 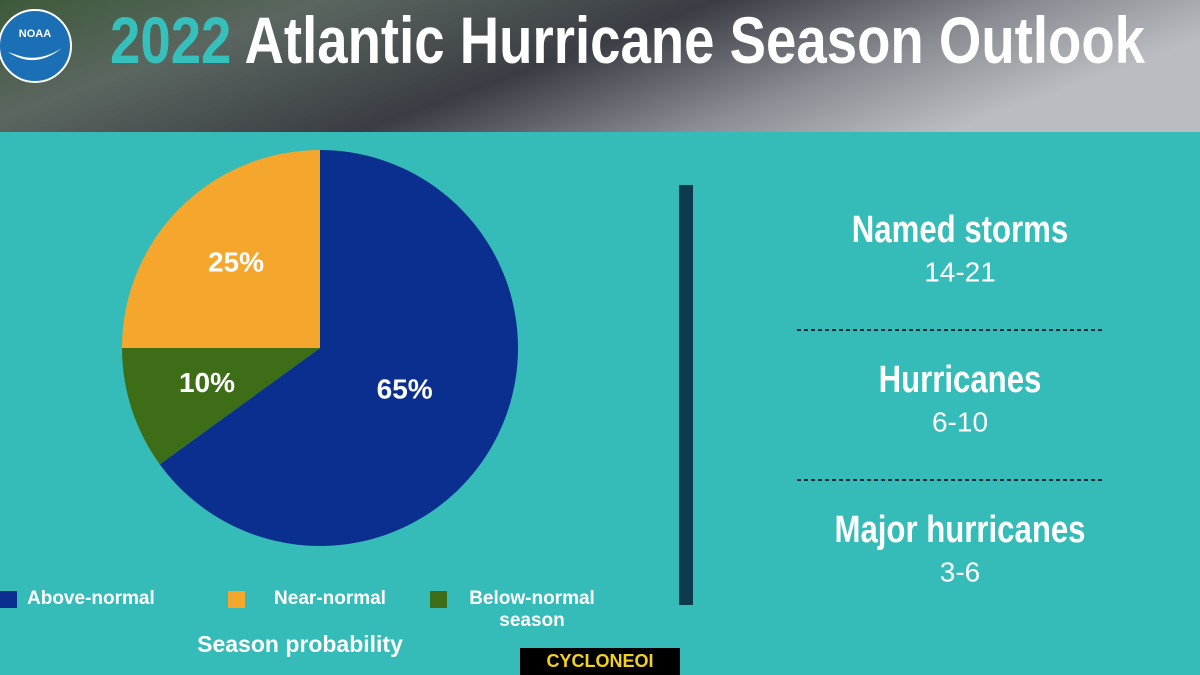 I want to click on watermark-bg, so click(x=600, y=661).